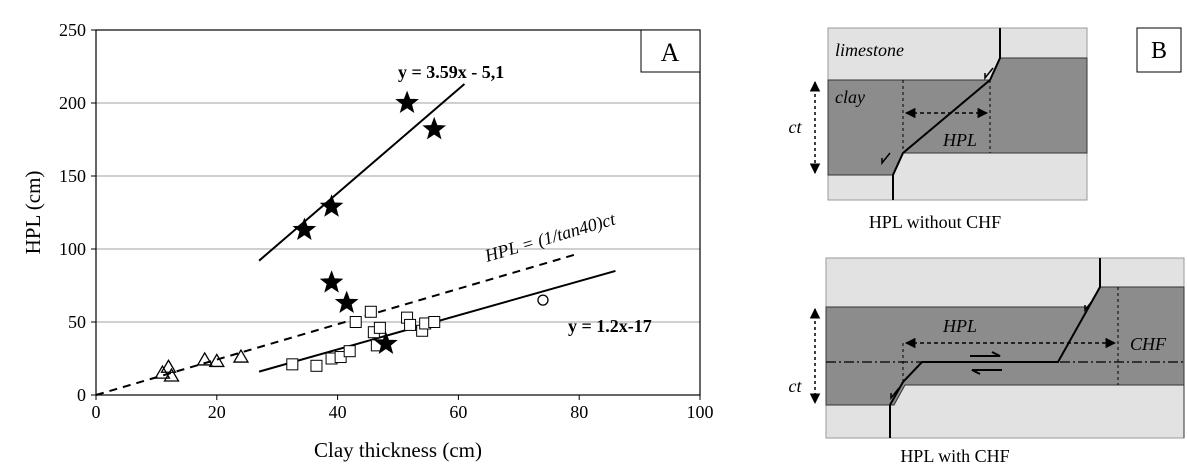  What do you see at coordinates (451, 72) in the screenshot?
I see `fit-label: y = 3.59x - 5,1` at bounding box center [451, 72].